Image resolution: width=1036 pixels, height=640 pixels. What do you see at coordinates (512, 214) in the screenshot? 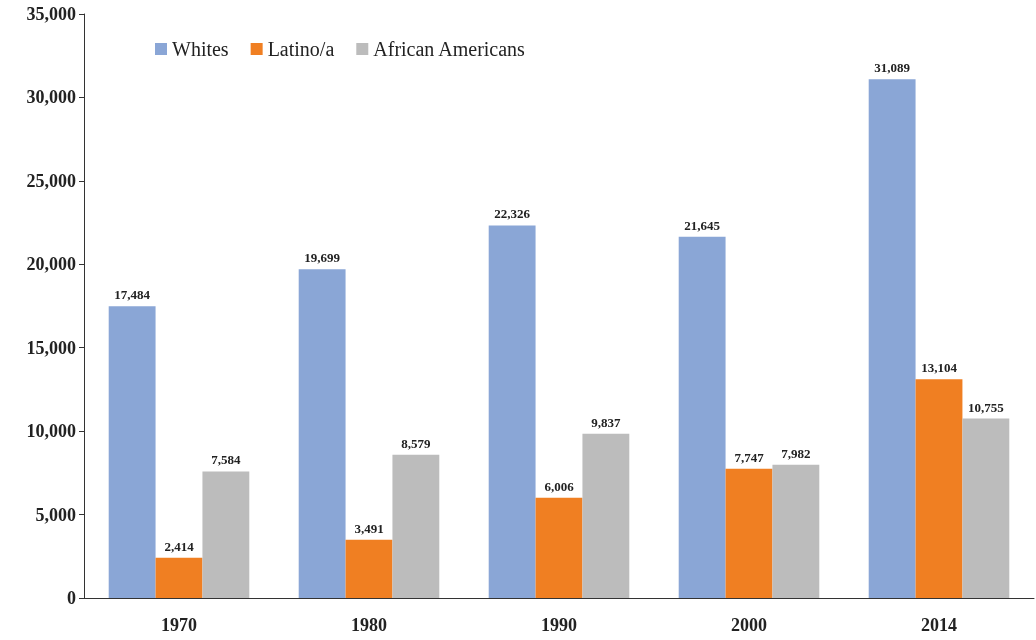
I see `data-label: 22,326` at bounding box center [512, 214].